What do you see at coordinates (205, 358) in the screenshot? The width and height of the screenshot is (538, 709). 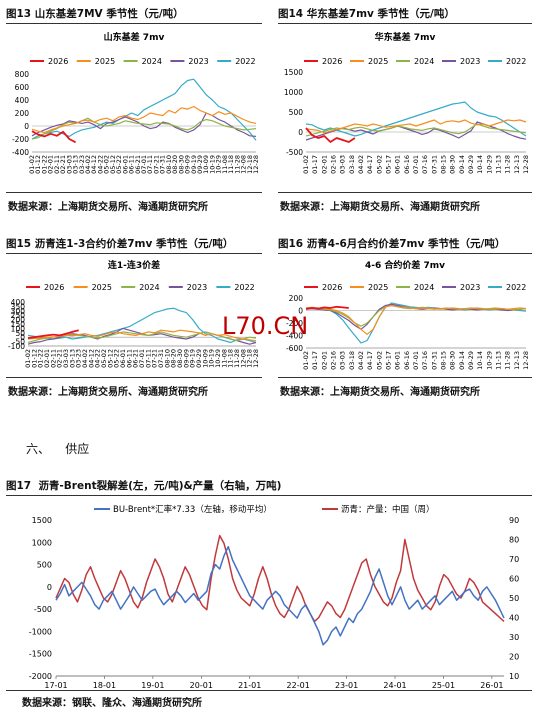 I see `x-tick-label: 10-09` at bounding box center [205, 358].